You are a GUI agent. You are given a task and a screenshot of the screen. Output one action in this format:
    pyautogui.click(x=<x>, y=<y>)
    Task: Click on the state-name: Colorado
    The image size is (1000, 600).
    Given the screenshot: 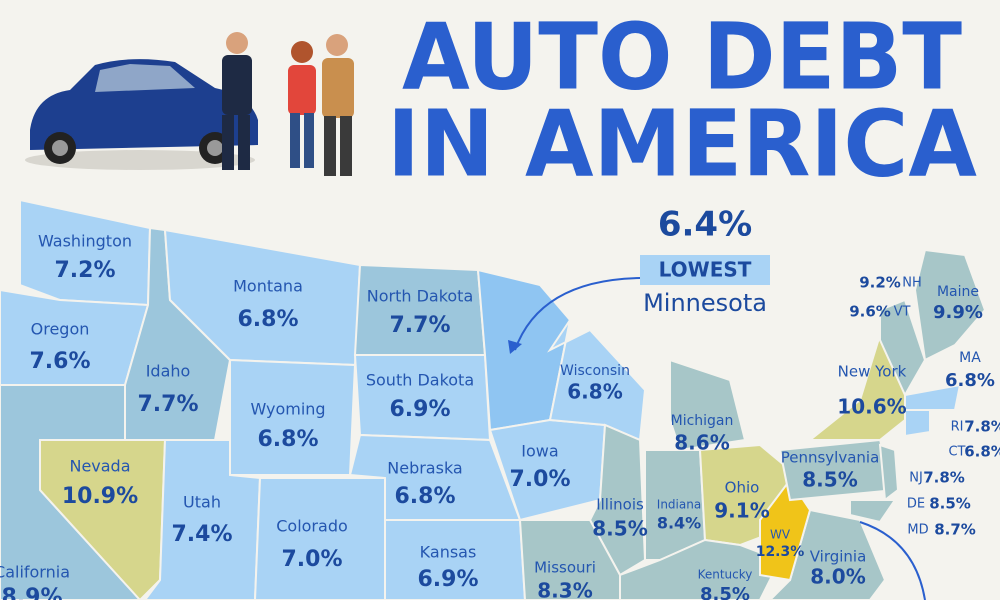 What is the action you would take?
    pyautogui.click(x=312, y=526)
    